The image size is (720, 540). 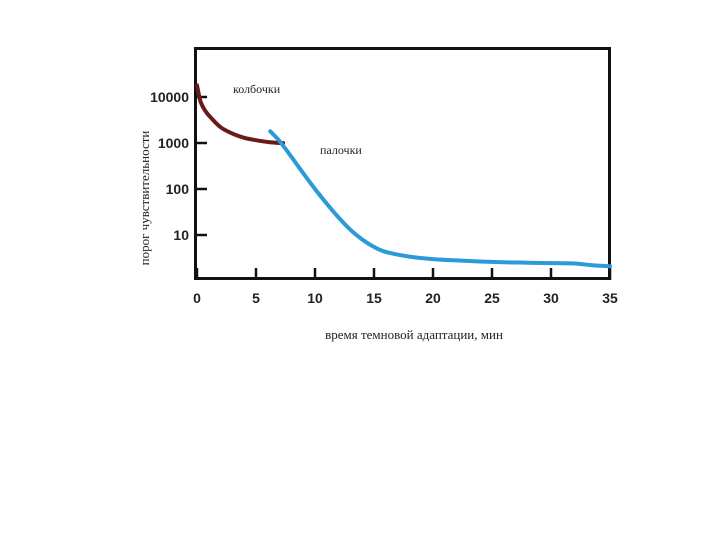 I want to click on x-tick-label: 15, so click(x=374, y=298).